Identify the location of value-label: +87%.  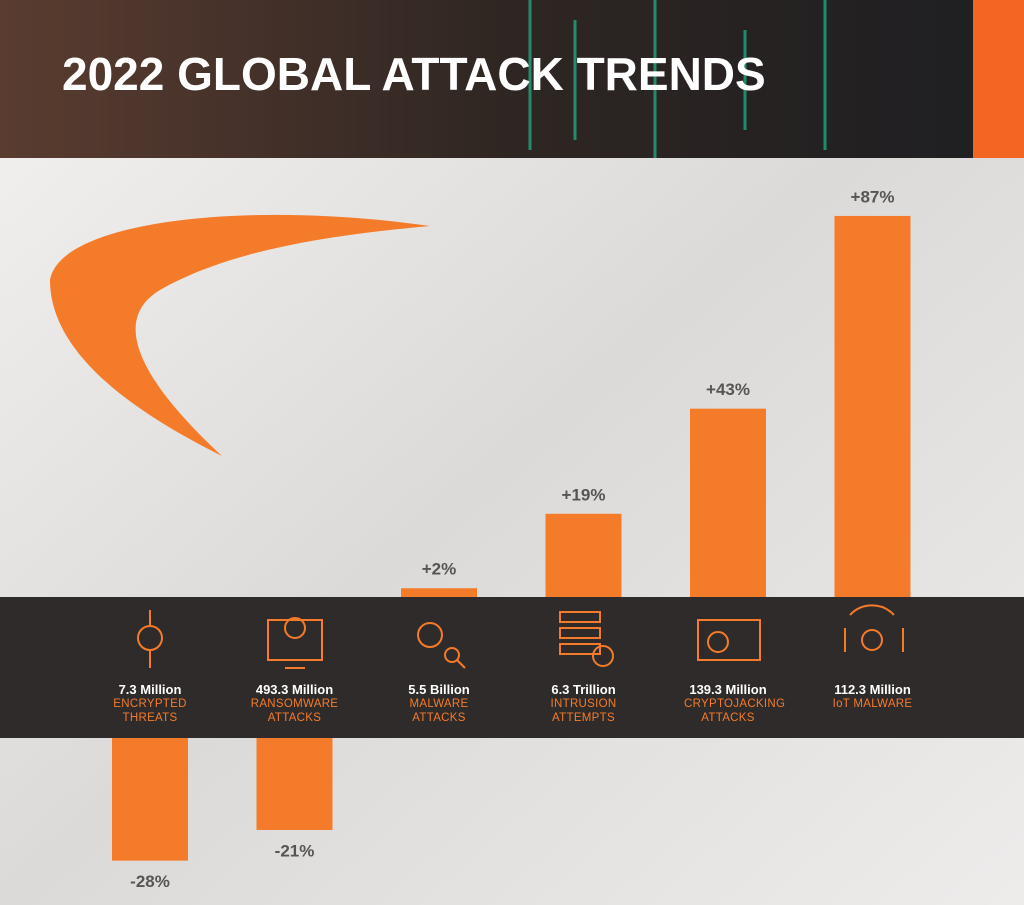
(873, 196).